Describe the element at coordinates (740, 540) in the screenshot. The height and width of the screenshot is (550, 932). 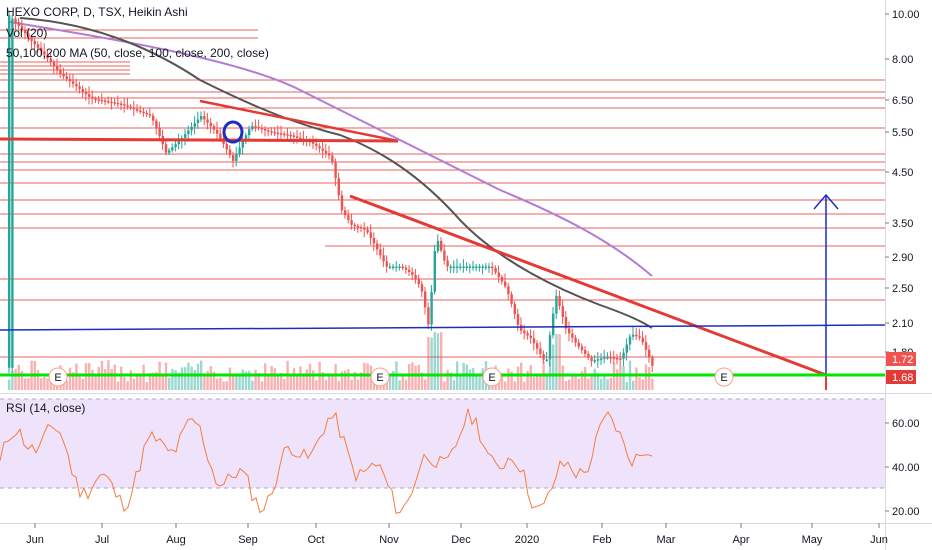
I see `time-tick-label: Apr` at that location.